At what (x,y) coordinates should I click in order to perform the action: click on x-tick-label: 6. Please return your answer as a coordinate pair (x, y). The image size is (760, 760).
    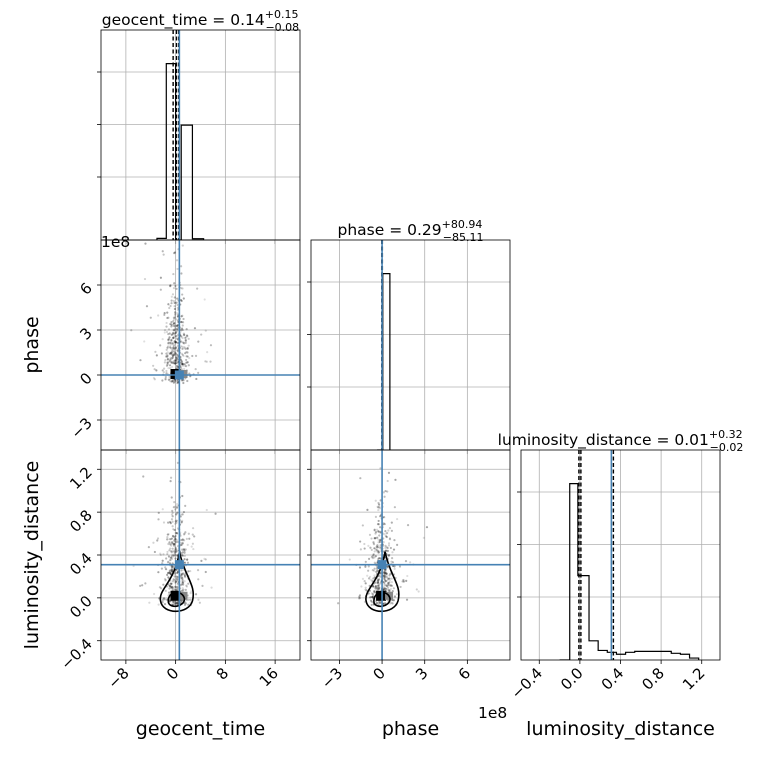
    Looking at the image, I should click on (464, 673).